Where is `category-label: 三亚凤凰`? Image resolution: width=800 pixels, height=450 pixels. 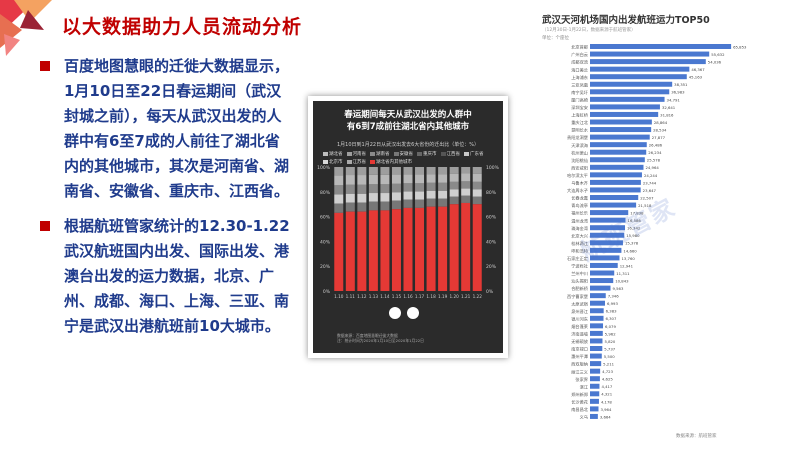 category-label: 三亚凤凰 is located at coordinates (580, 85).